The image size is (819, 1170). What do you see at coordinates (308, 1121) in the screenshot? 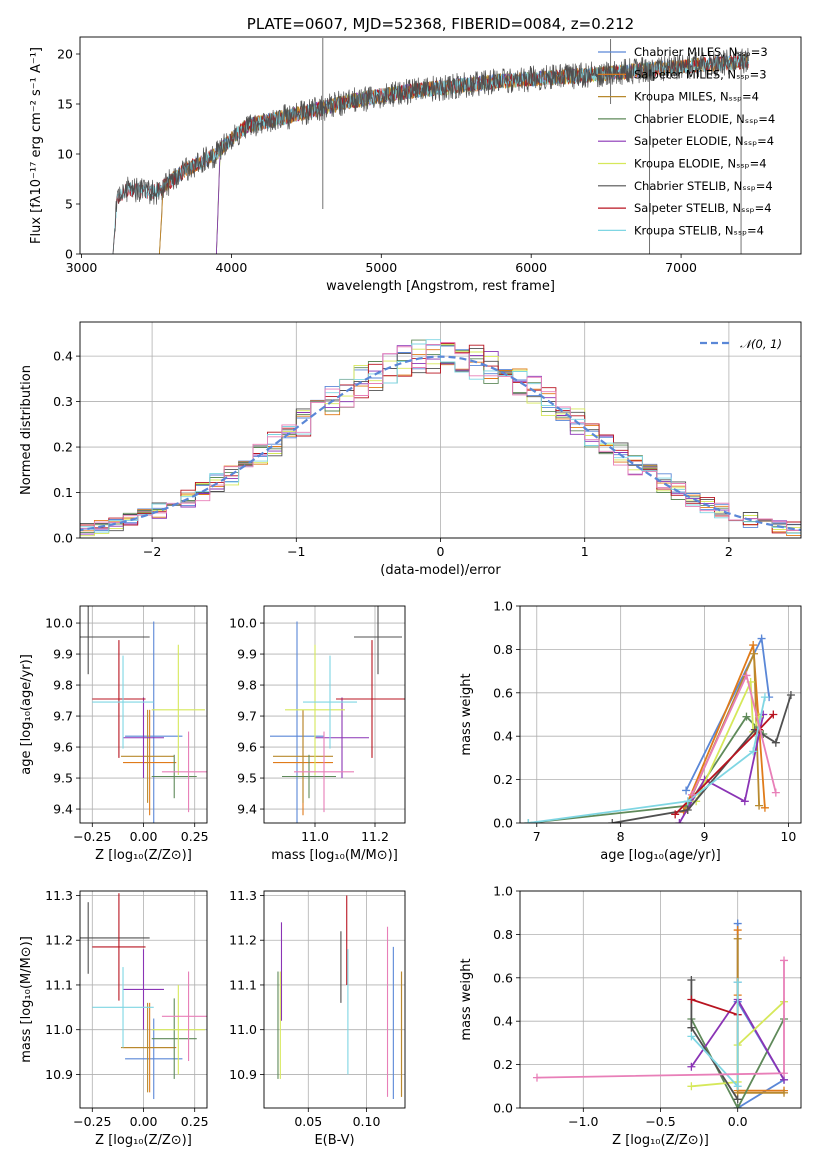
I see `x-tick-label: 0.05` at bounding box center [308, 1121].